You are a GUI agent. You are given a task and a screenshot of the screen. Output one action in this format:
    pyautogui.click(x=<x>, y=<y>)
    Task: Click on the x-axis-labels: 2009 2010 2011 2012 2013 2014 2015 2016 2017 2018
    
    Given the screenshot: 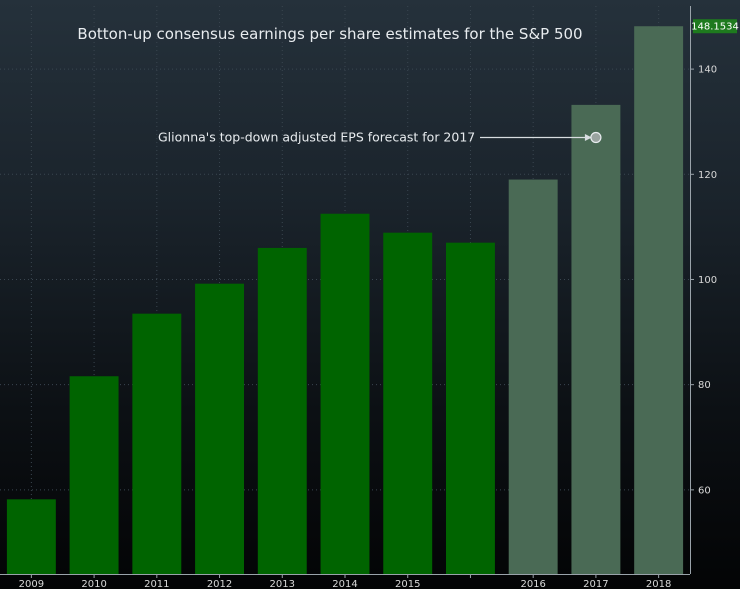 What is the action you would take?
    pyautogui.click(x=345, y=581)
    